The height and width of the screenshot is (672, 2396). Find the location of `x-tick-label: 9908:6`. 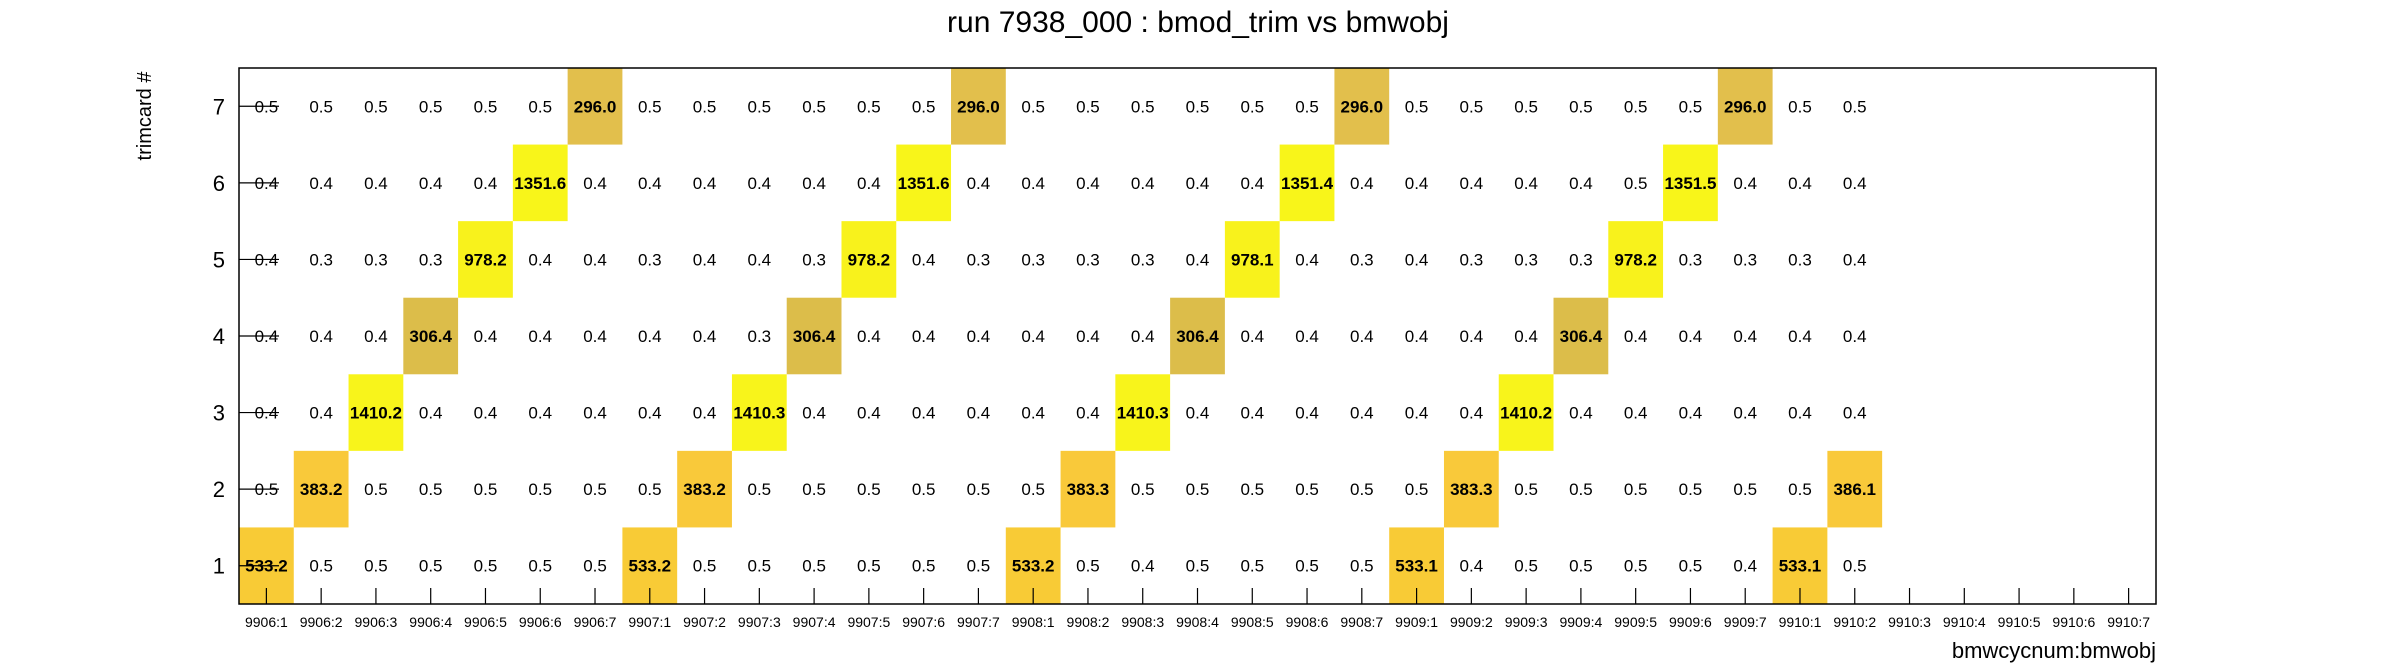

x-tick-label: 9908:6 is located at coordinates (1307, 622).